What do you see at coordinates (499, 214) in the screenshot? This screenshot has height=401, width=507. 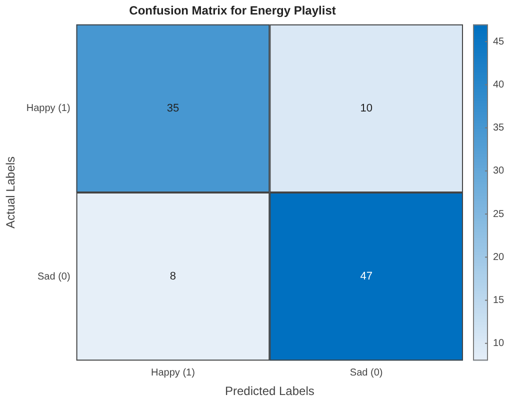 I see `color-bar-label: 25` at bounding box center [499, 214].